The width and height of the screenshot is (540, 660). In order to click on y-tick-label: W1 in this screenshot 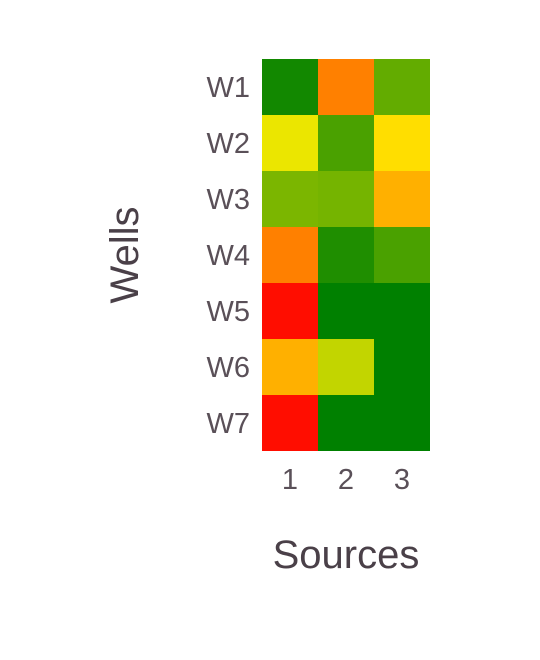, I will do `click(229, 88)`.